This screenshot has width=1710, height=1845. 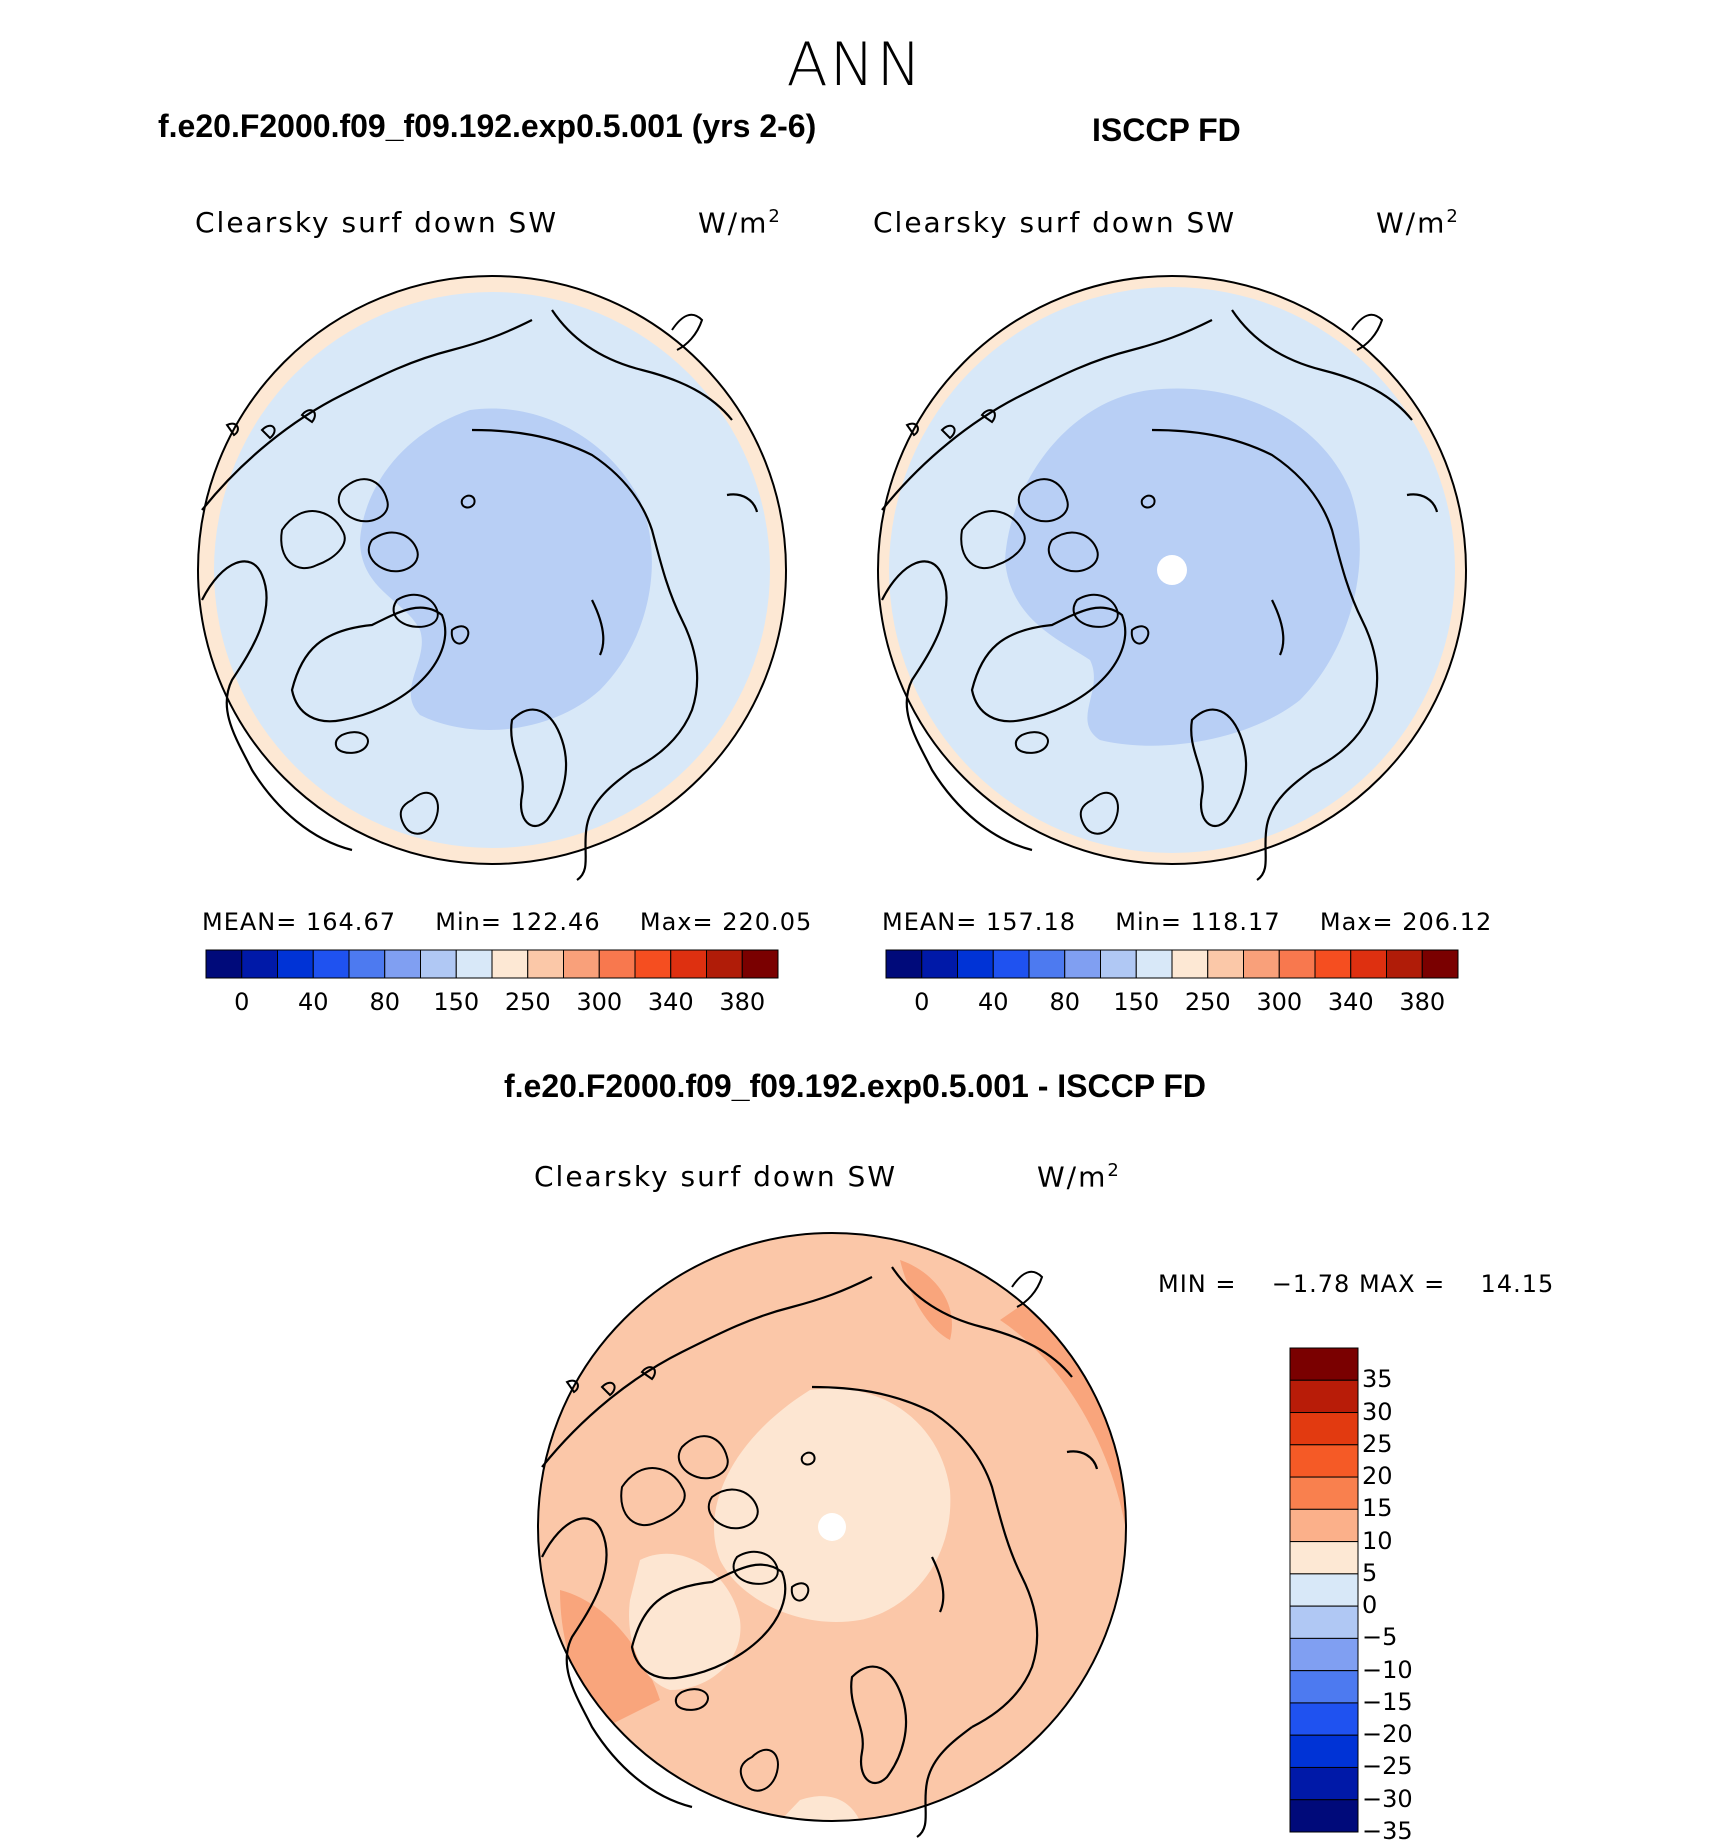 I want to click on diff-colorbar-tick-label: 30, so click(x=1377, y=1411).